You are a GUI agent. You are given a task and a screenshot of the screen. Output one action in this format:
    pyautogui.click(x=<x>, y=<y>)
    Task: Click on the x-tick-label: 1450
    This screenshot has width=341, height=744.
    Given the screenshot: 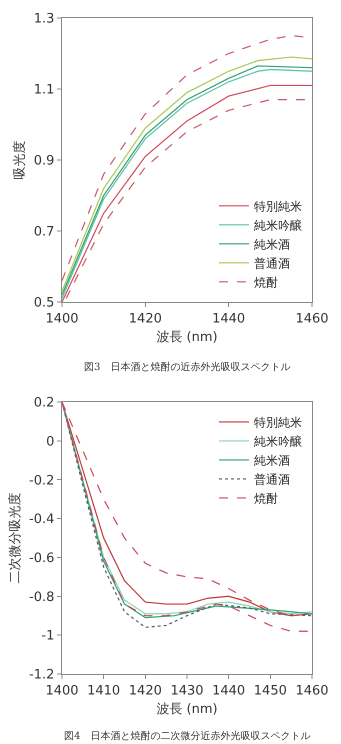 What is the action you would take?
    pyautogui.click(x=270, y=691)
    